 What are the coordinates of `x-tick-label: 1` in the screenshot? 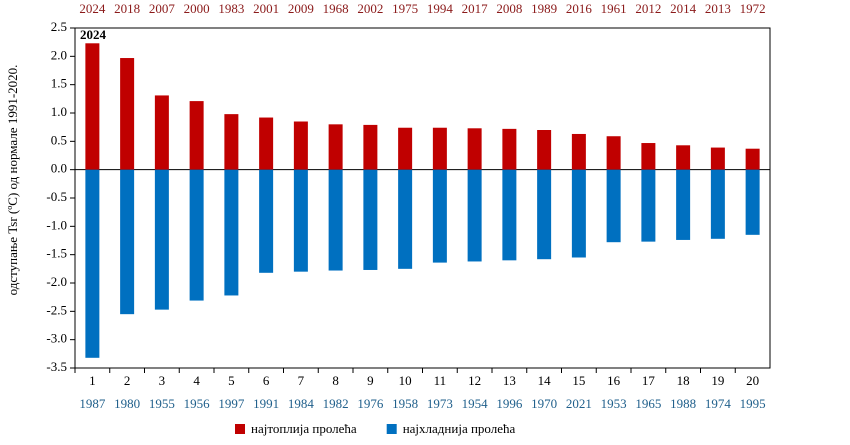 It's located at (92, 380).